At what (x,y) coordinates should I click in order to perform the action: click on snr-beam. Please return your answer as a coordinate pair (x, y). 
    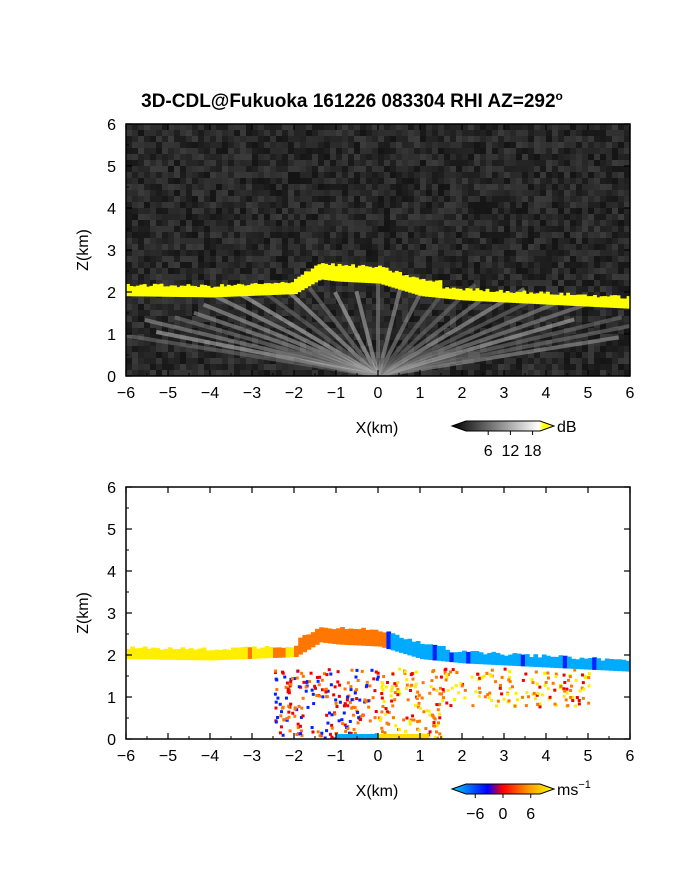
    Looking at the image, I should click on (432, 335).